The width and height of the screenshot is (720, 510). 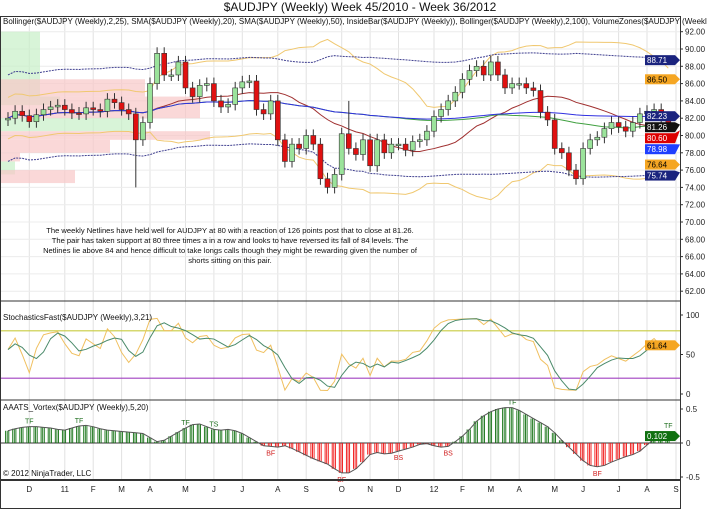 What do you see at coordinates (399, 458) in the screenshot?
I see `vortex-signal-label: BS` at bounding box center [399, 458].